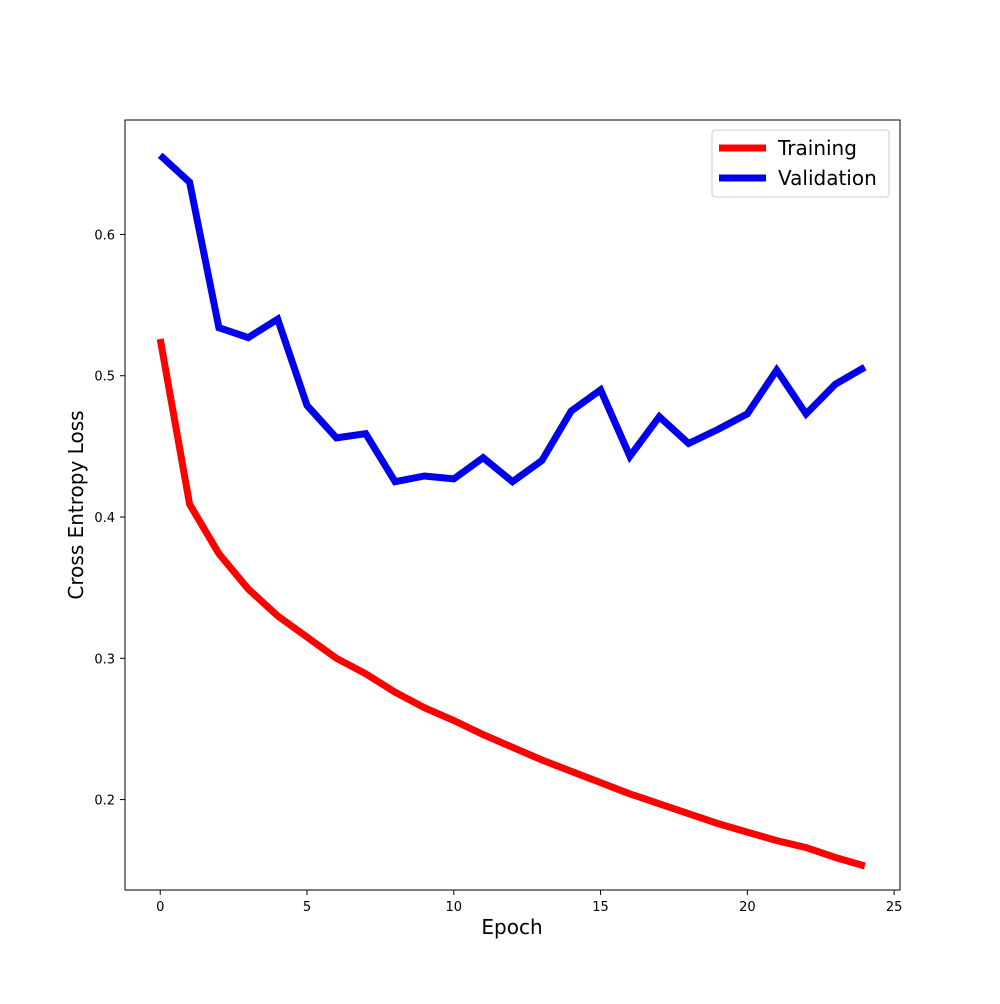 The image size is (1000, 1004). I want to click on y-tick-label: 0.6, so click(104, 235).